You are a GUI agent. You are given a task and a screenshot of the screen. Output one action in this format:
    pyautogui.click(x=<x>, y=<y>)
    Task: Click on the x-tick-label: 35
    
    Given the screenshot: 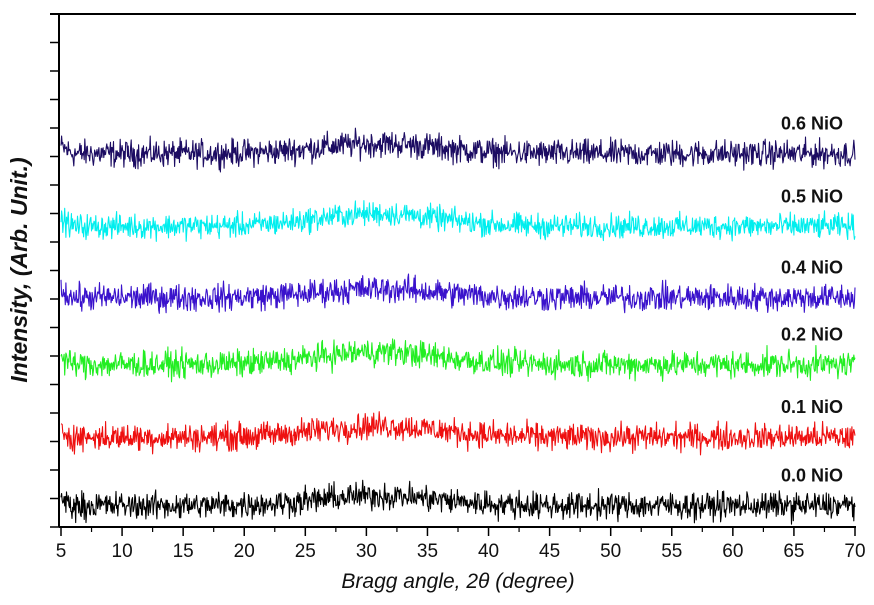 What is the action you would take?
    pyautogui.click(x=427, y=551)
    